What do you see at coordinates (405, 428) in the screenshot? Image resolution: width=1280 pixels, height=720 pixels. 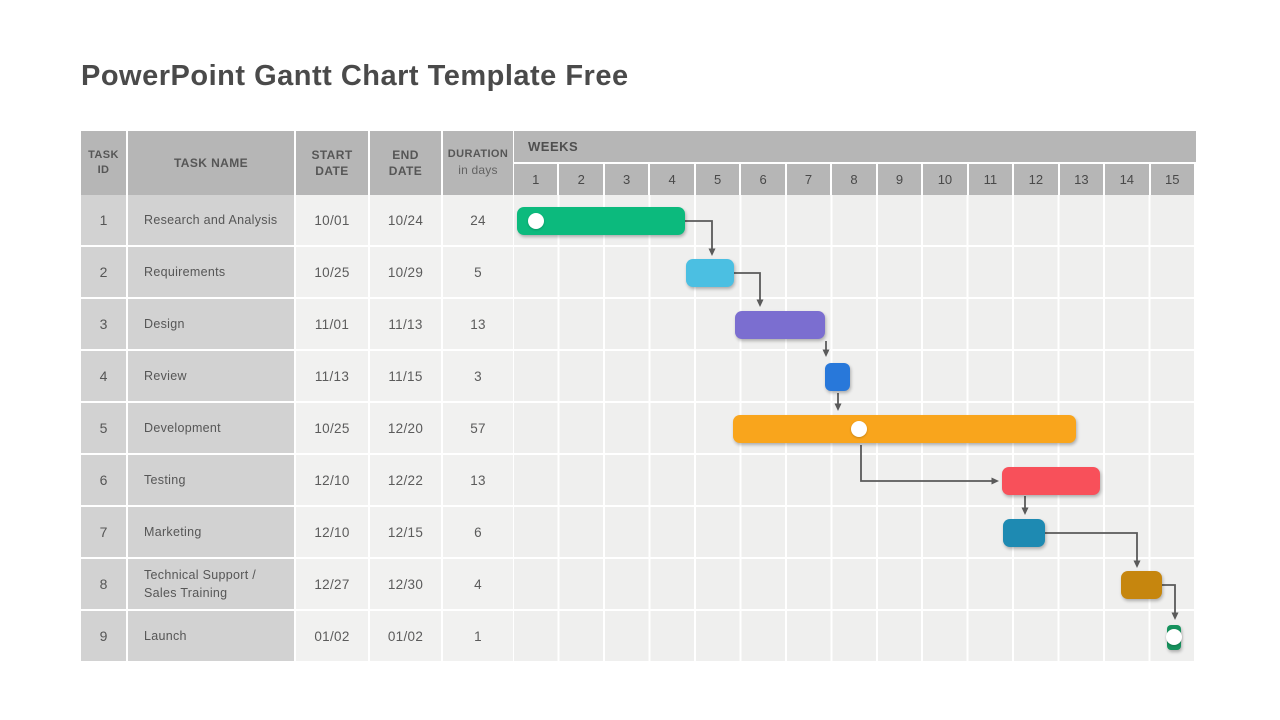 I see `end-date-cell: 12/20` at bounding box center [405, 428].